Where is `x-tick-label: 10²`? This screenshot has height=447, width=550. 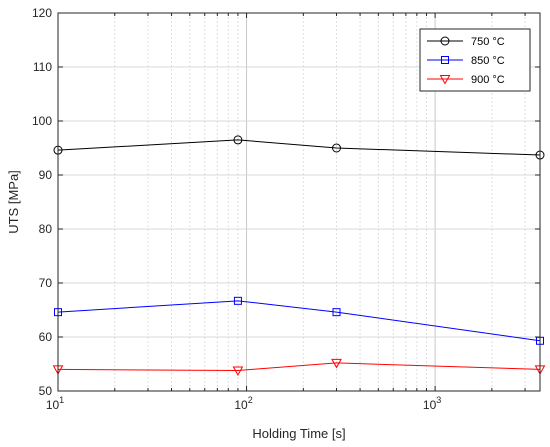
x-tick-label: 10² is located at coordinates (243, 403).